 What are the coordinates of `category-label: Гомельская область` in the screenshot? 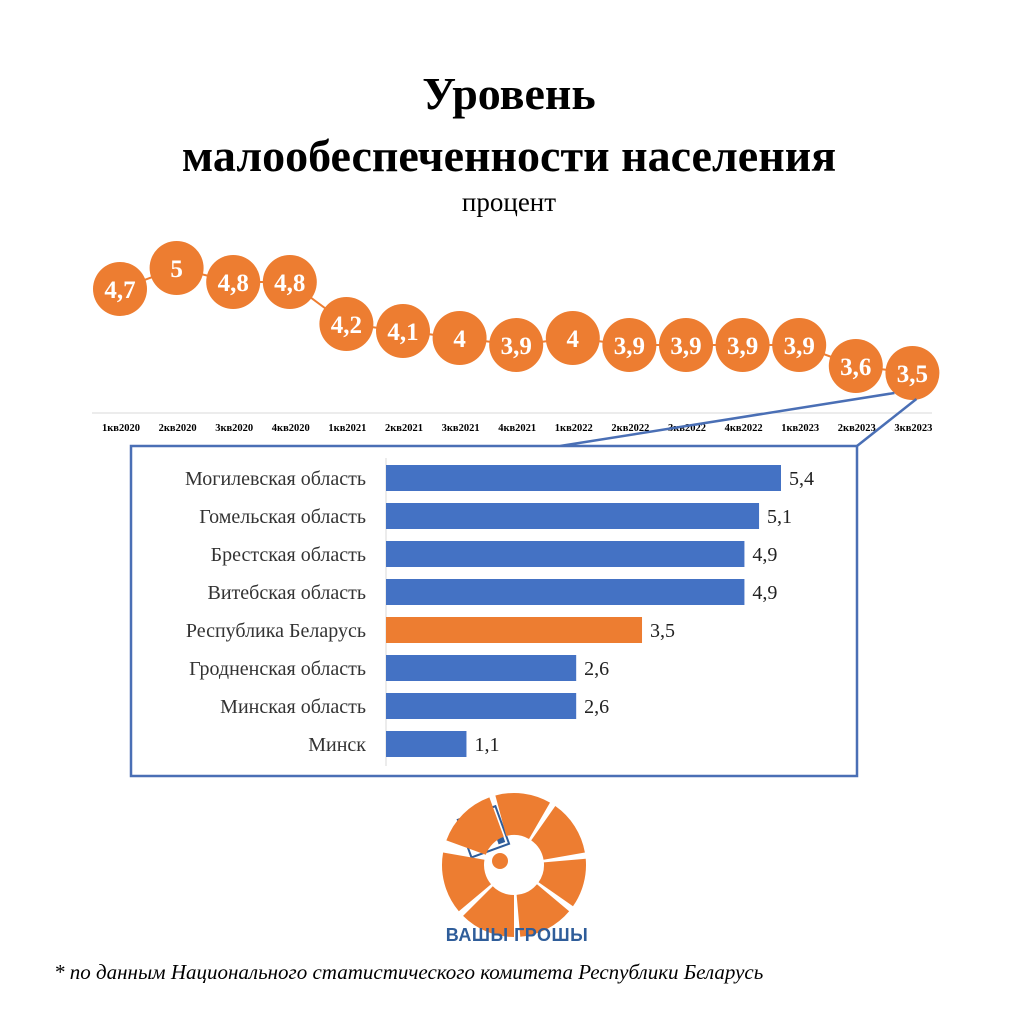 It's located at (282, 517).